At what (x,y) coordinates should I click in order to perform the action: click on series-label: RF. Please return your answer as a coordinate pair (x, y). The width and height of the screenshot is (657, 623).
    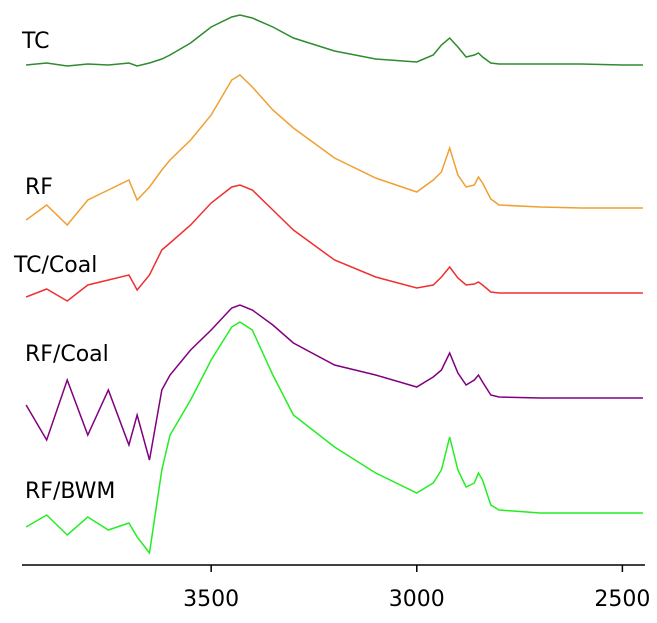
    Looking at the image, I should click on (39, 187).